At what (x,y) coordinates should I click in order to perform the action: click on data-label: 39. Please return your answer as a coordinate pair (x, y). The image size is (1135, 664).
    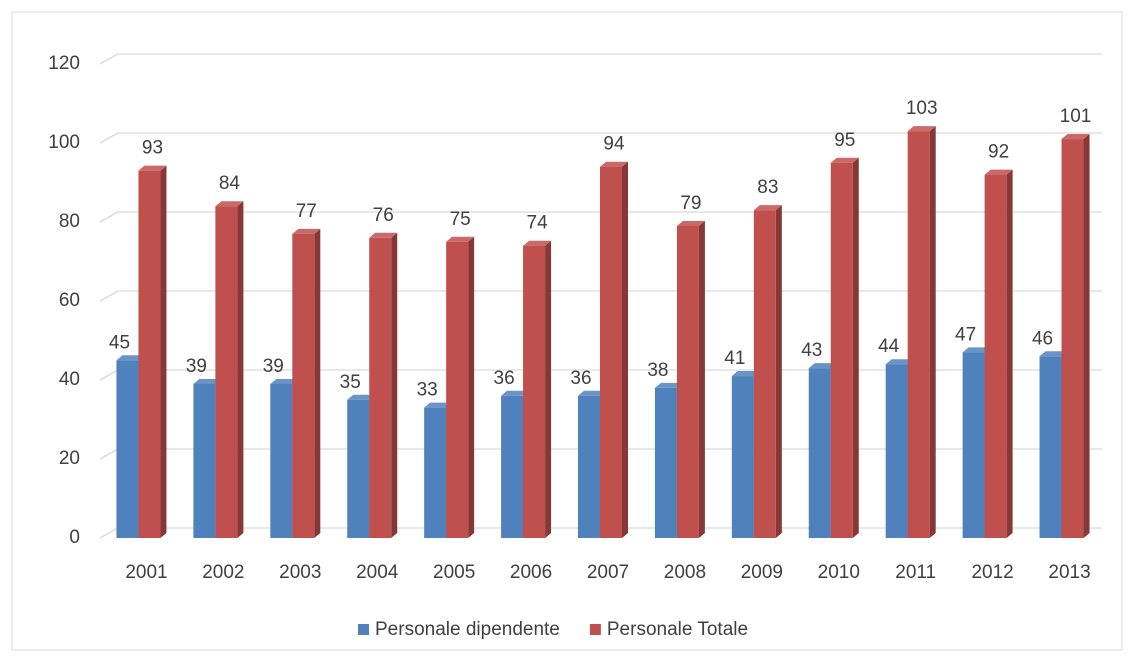
    Looking at the image, I should click on (196, 366).